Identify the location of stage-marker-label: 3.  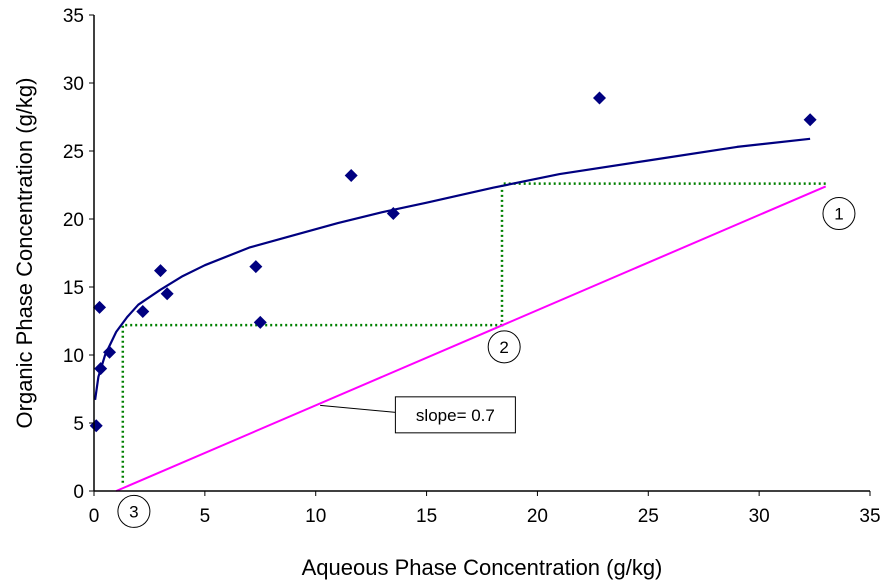
(133, 511).